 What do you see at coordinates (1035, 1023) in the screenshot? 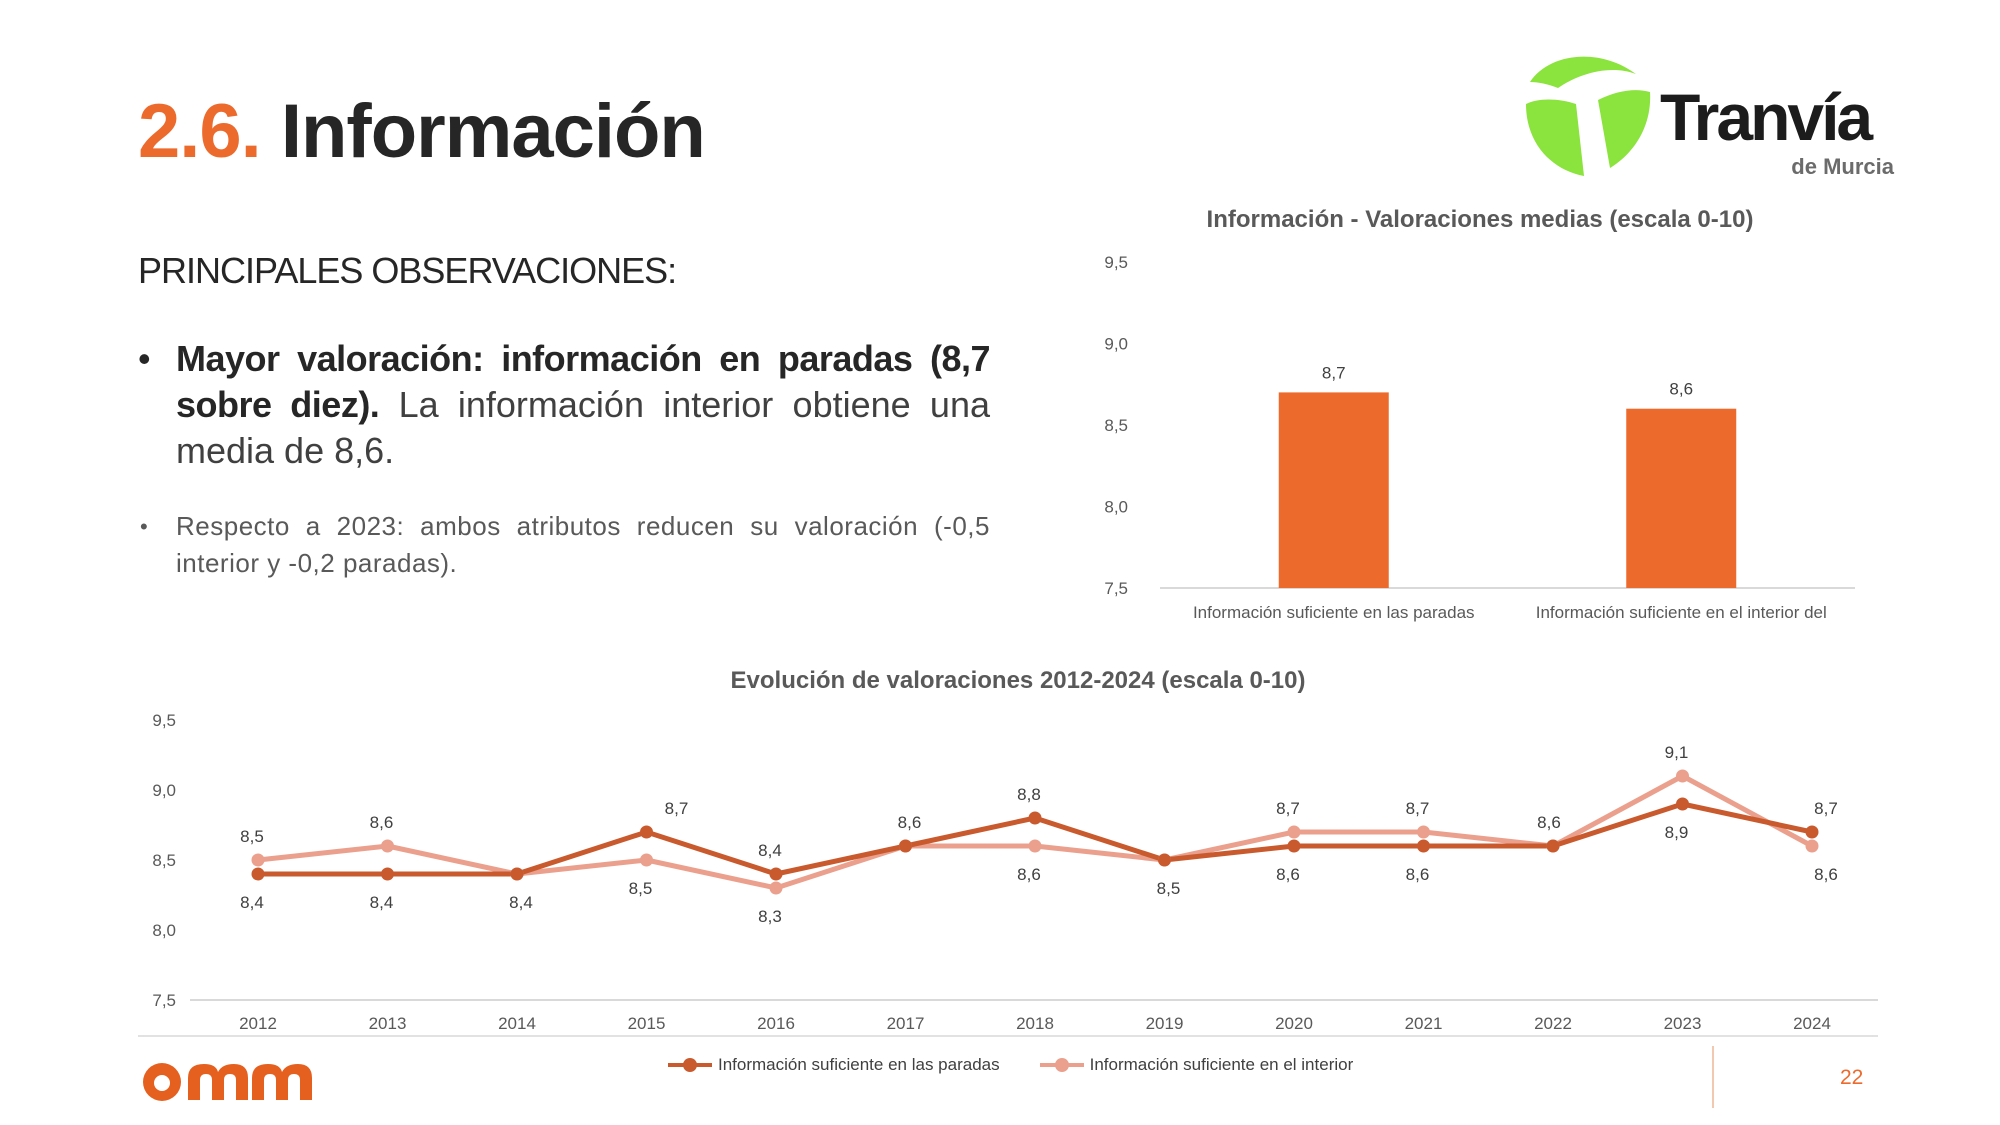
I see `line-x-tick: 2018` at bounding box center [1035, 1023].